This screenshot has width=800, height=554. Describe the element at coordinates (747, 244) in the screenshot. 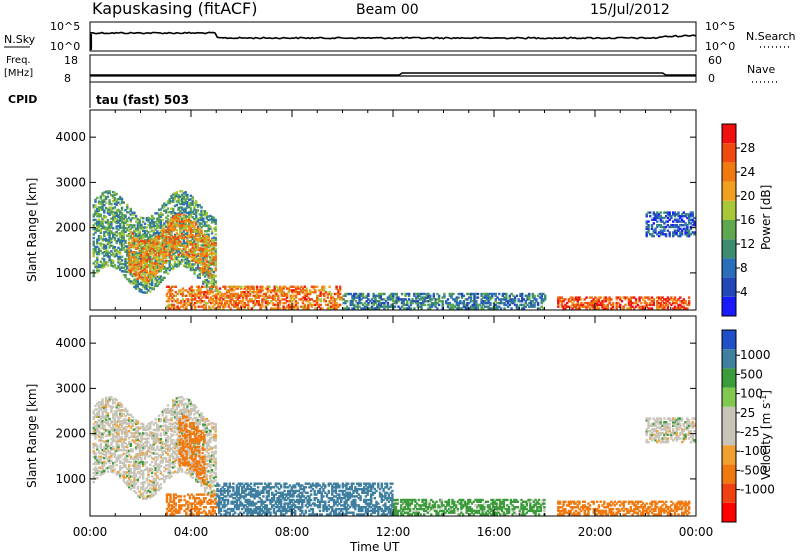

I see `colorbar-tick-label: 12` at that location.